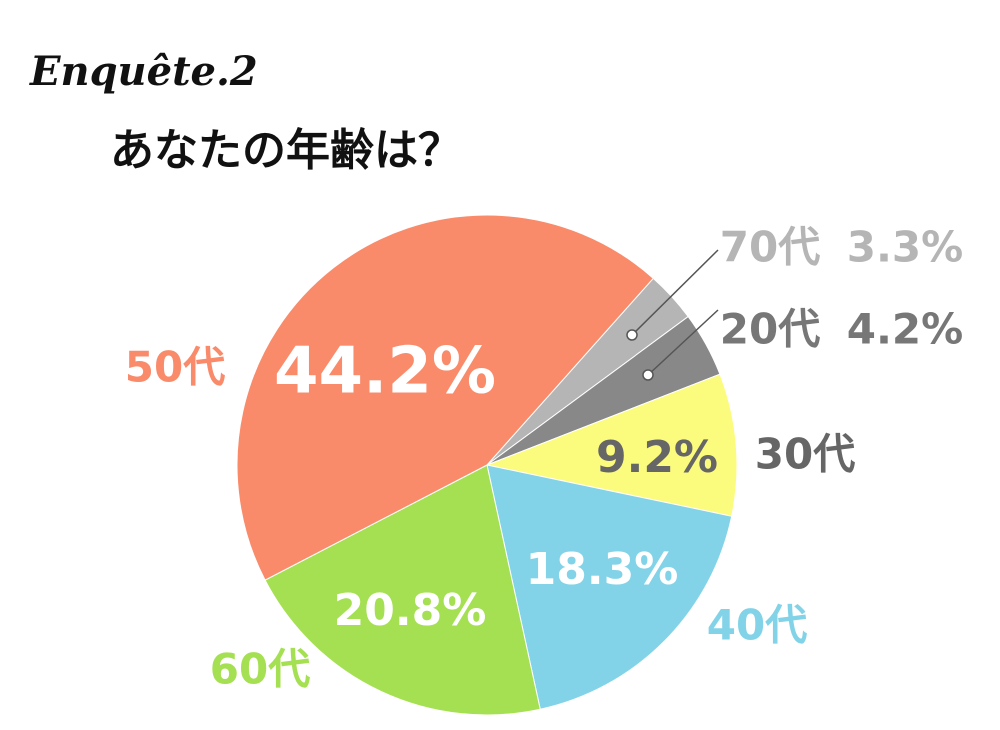  Describe the element at coordinates (260, 669) in the screenshot. I see `category-label: 60代` at that location.